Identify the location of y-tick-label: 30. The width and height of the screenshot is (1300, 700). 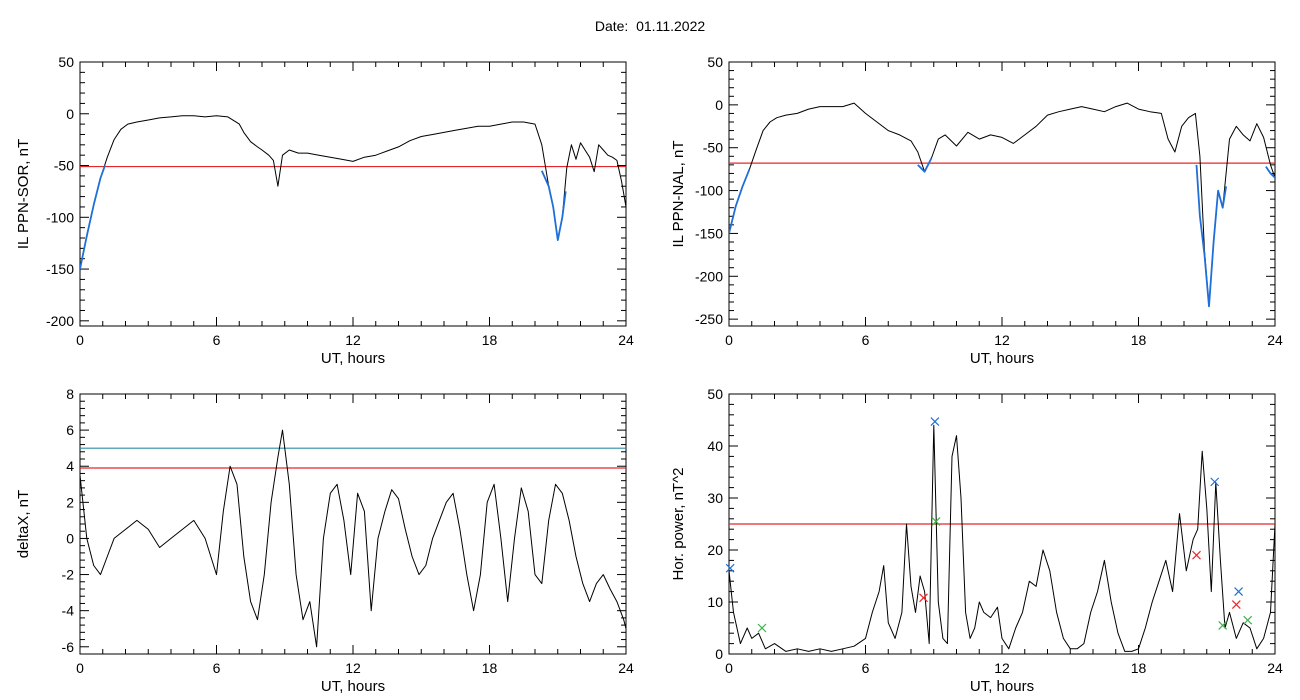
(715, 498).